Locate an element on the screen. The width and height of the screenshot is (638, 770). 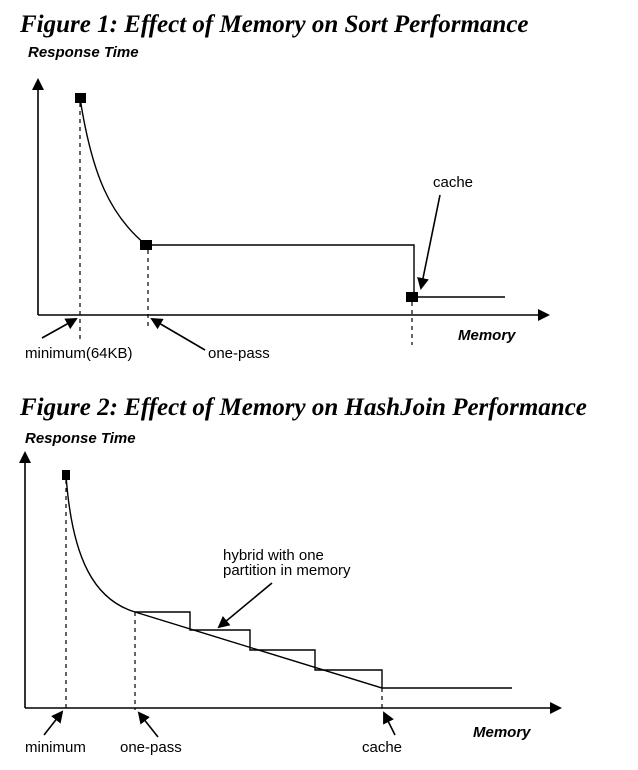
figure-2-one-pass-label: one-pass is located at coordinates (151, 747).